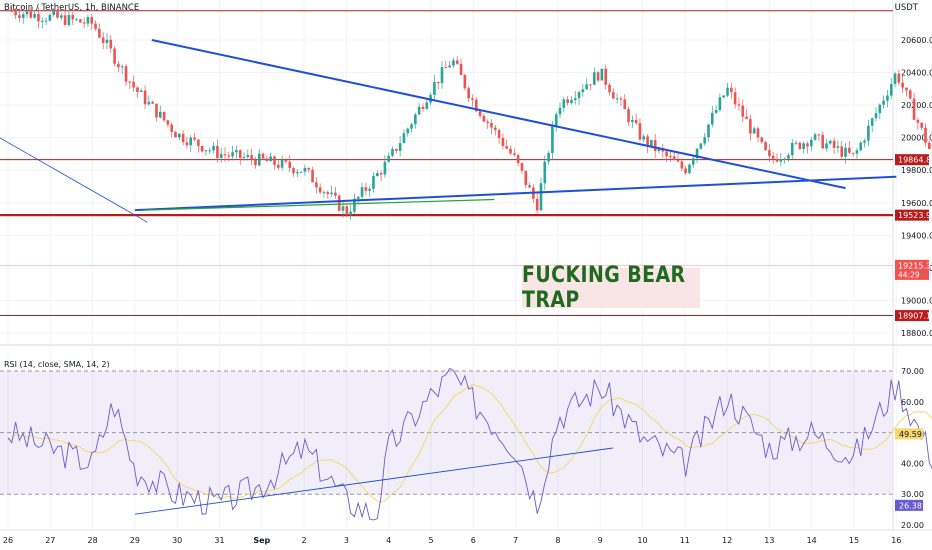 The image size is (932, 550). I want to click on rsi-value-label: 49.59, so click(910, 434).